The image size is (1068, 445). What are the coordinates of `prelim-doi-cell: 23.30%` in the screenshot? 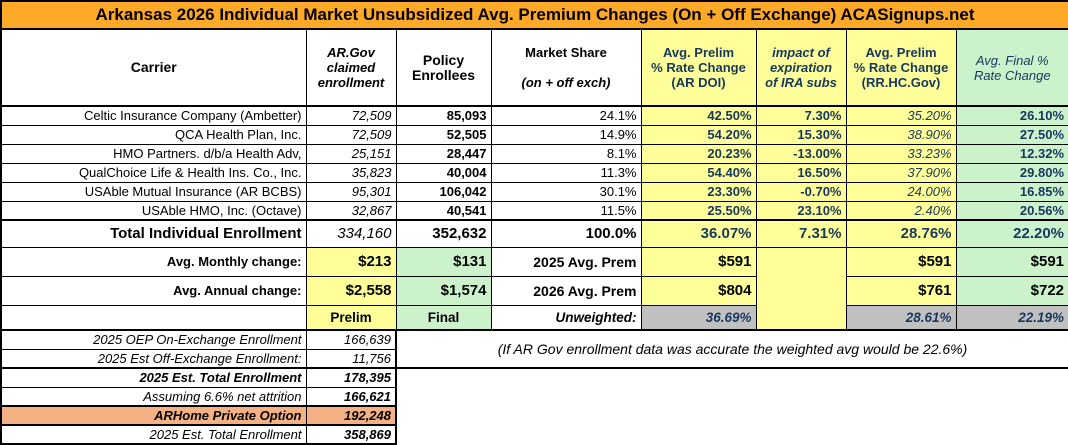 It's located at (698, 191).